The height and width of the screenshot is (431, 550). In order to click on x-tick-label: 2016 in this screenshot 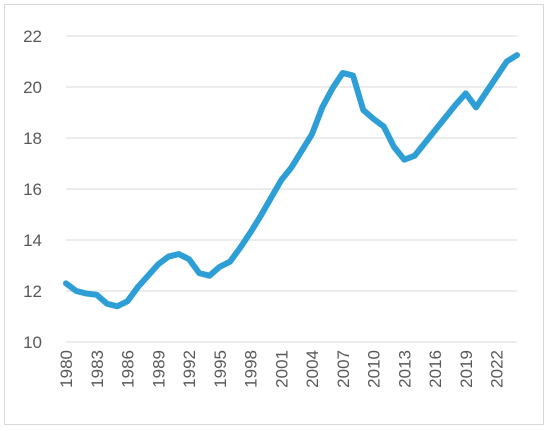, I will do `click(435, 369)`.